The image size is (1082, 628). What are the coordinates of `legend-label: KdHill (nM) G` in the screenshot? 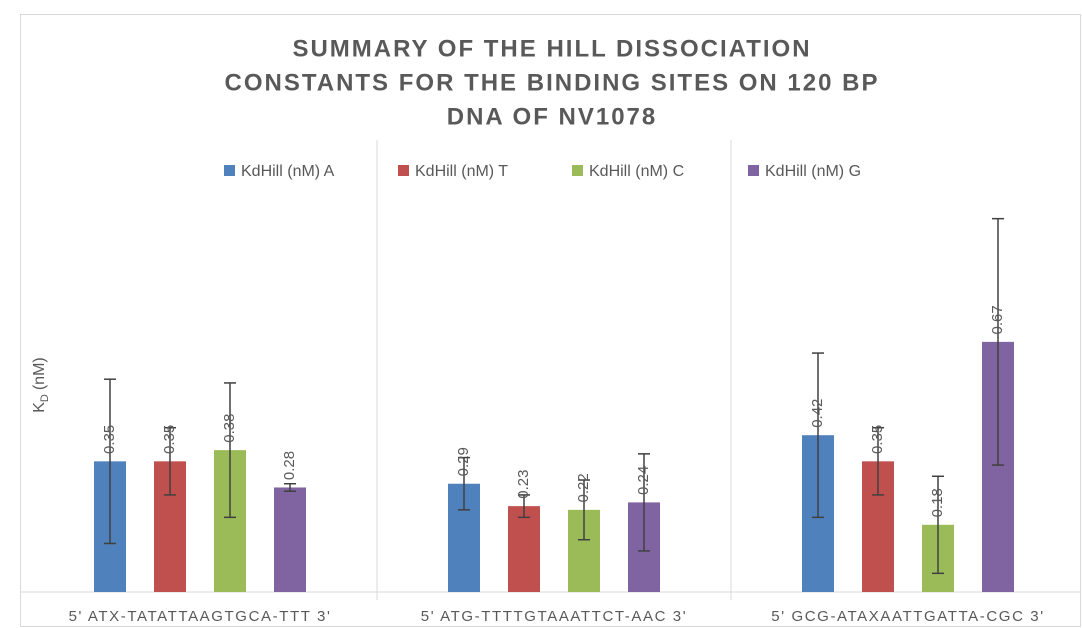 It's located at (813, 171).